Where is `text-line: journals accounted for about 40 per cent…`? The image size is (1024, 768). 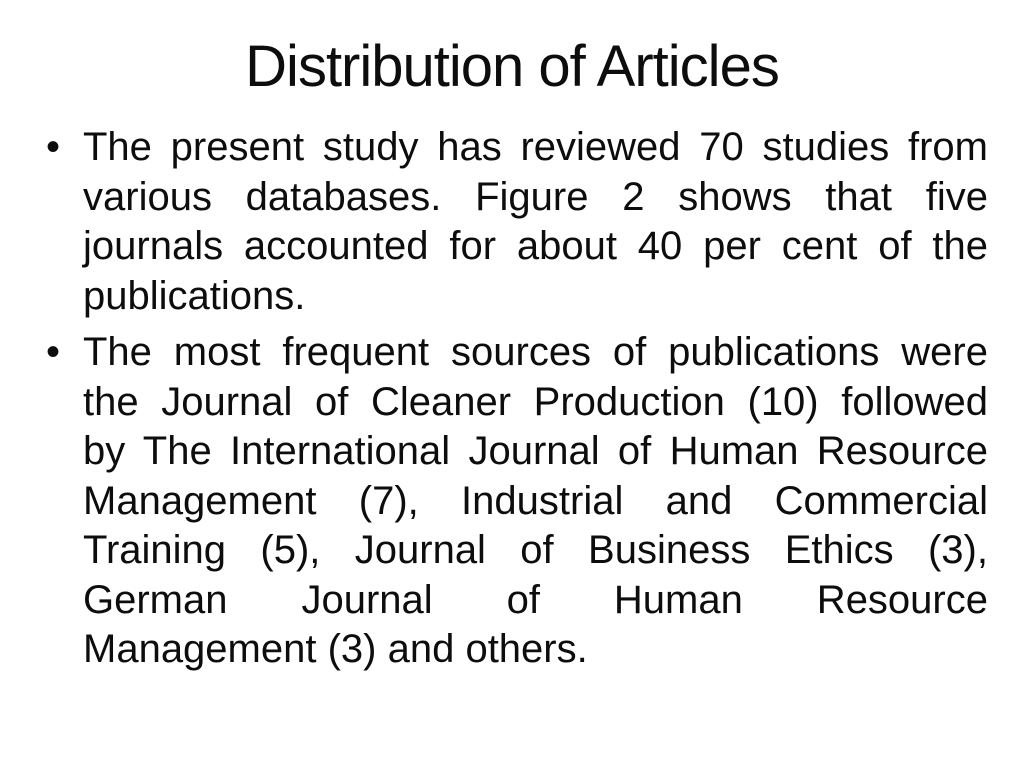
text-line: journals accounted for about 40 per cent… is located at coordinates (535, 246).